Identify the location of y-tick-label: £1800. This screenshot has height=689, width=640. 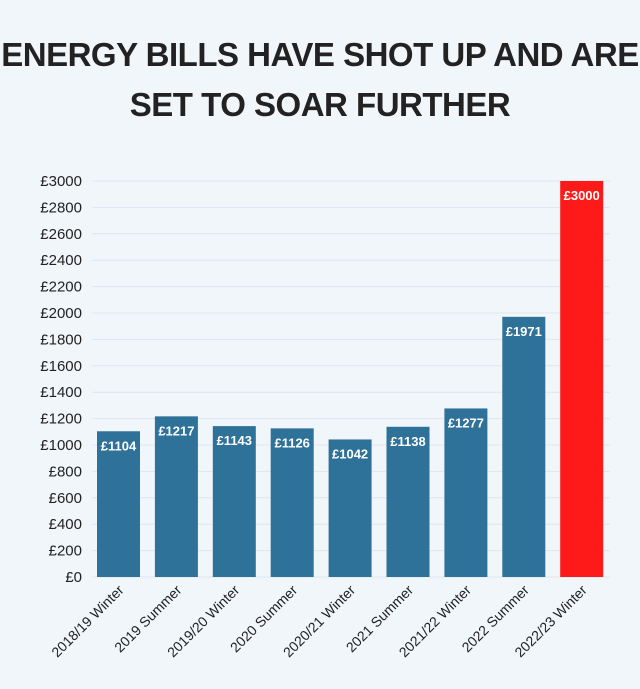
(61, 339).